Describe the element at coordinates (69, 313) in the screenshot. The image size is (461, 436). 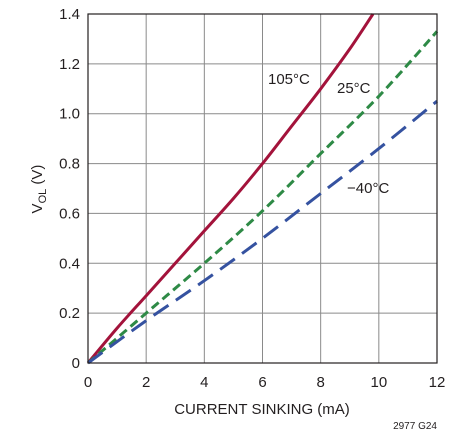
I see `y-tick-label: 0.2` at that location.